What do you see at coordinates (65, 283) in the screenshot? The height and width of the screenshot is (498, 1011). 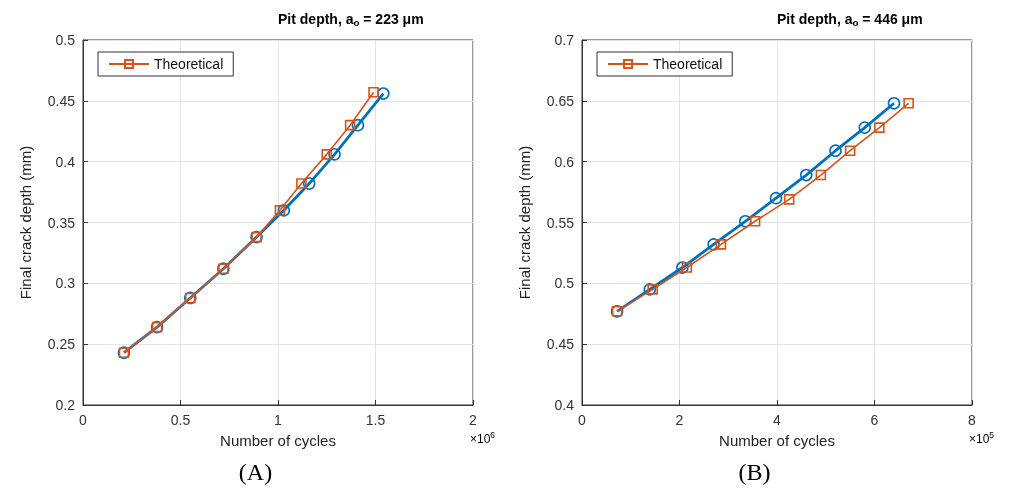 I see `y-tick-label: 0.3` at bounding box center [65, 283].